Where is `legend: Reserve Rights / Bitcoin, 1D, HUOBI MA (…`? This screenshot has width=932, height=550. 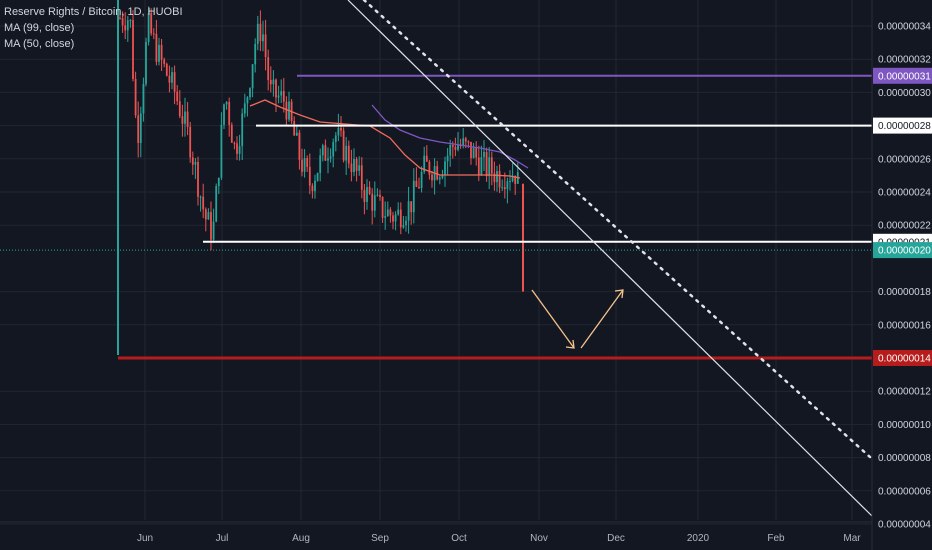 legend: Reserve Rights / Bitcoin, 1D, HUOBI MA (… is located at coordinates (93, 28).